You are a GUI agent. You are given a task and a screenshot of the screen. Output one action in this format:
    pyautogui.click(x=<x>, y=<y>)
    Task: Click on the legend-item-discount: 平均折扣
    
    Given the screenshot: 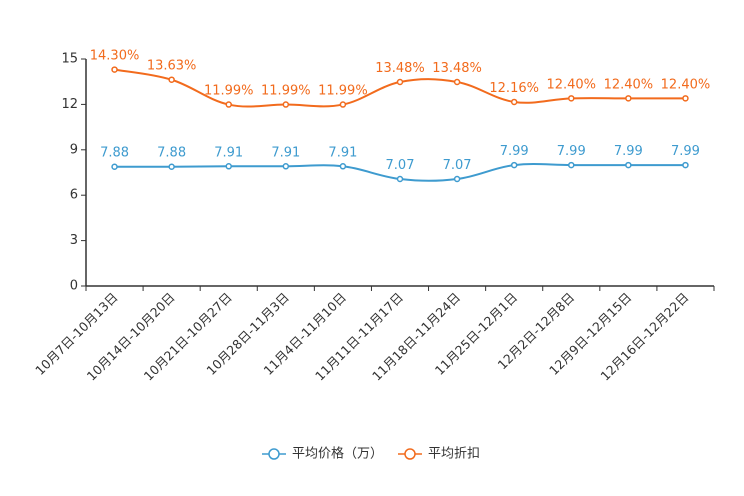 What is the action you would take?
    pyautogui.click(x=439, y=454)
    